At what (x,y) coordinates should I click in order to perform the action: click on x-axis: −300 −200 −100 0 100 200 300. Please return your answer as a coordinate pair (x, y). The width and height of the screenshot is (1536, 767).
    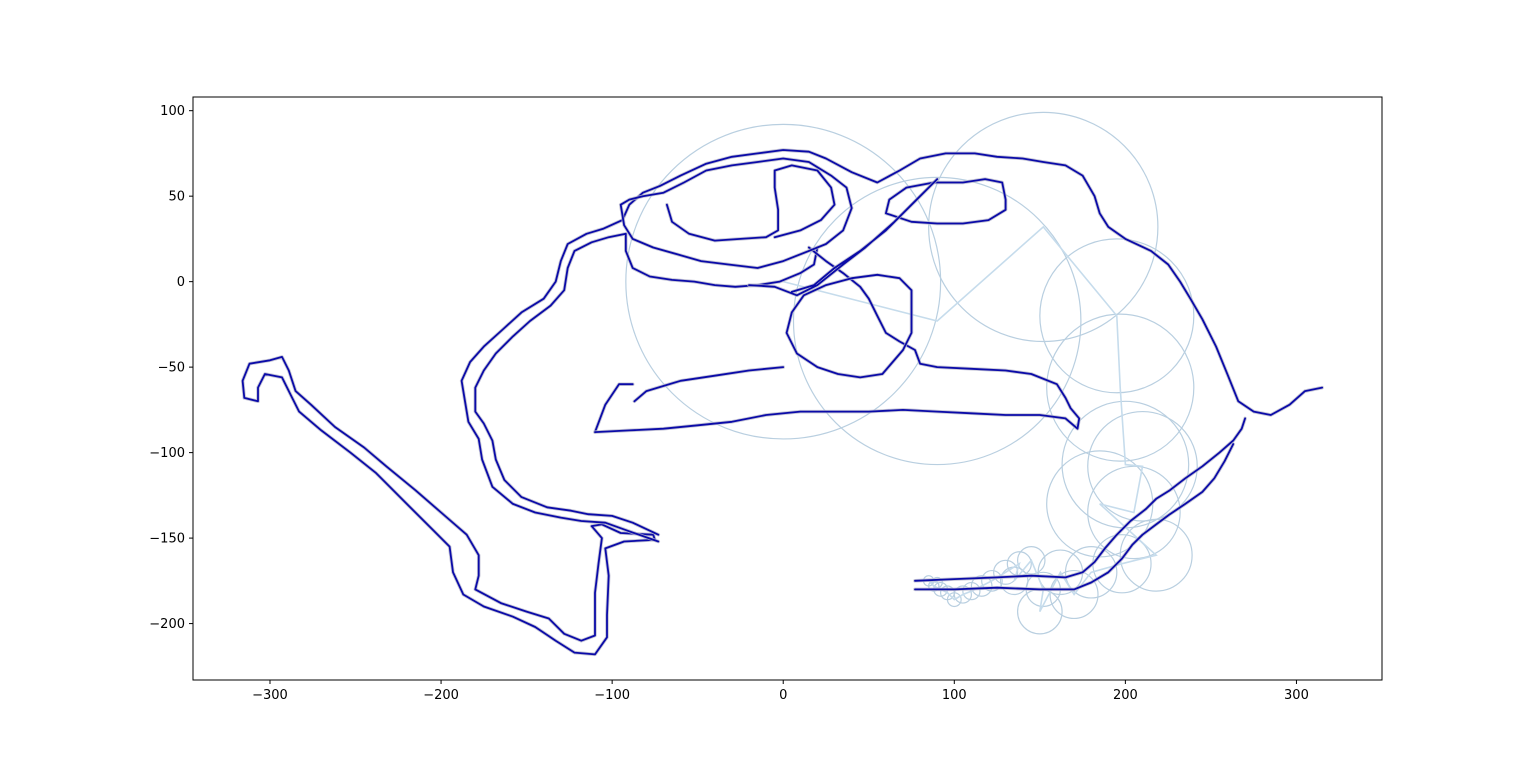
    Looking at the image, I should click on (780, 691).